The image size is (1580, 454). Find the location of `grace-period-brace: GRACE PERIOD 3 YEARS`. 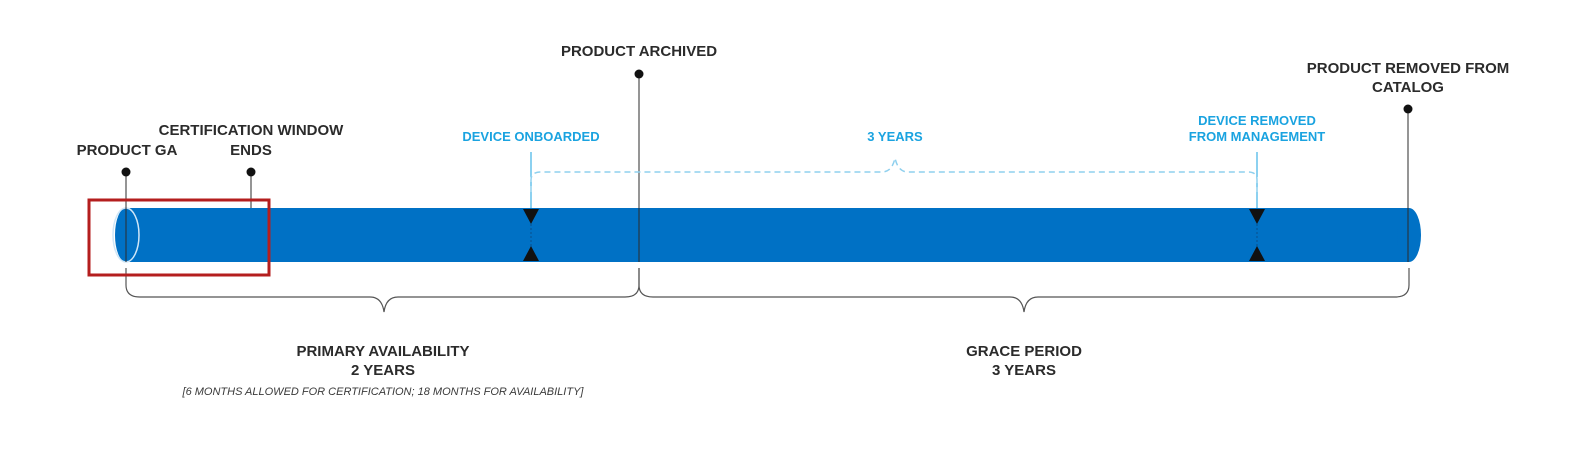

grace-period-brace: GRACE PERIOD 3 YEARS is located at coordinates (1024, 323).